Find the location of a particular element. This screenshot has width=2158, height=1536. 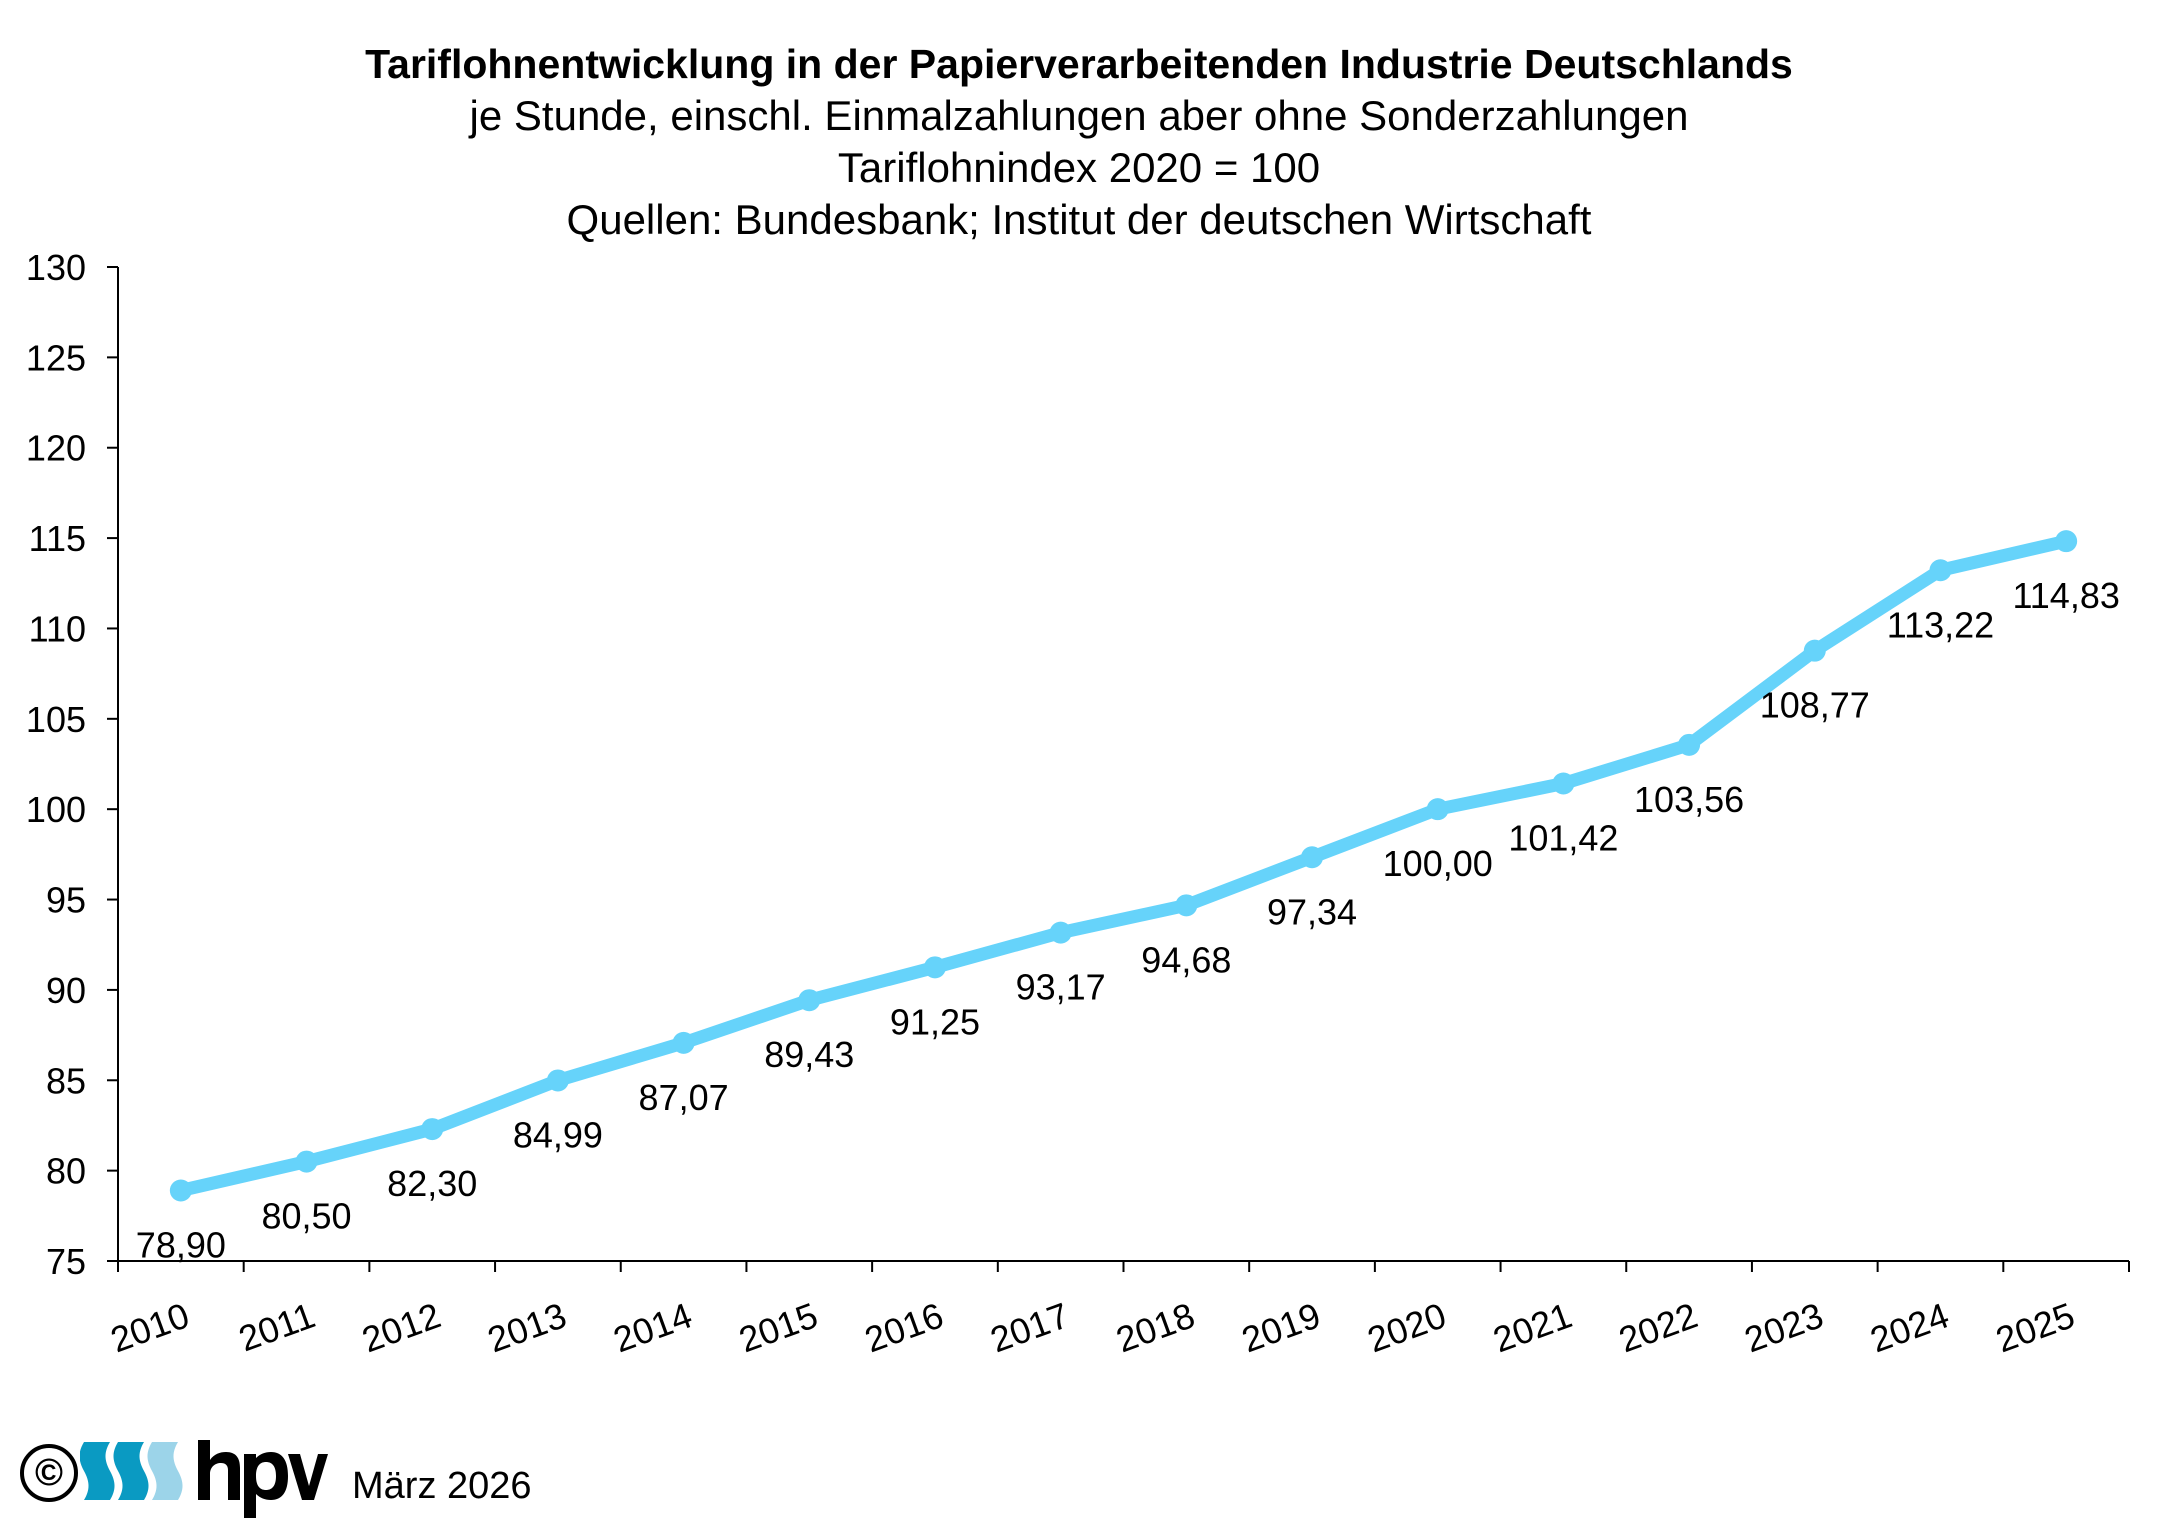

y-tick-label: 95 is located at coordinates (66, 900).